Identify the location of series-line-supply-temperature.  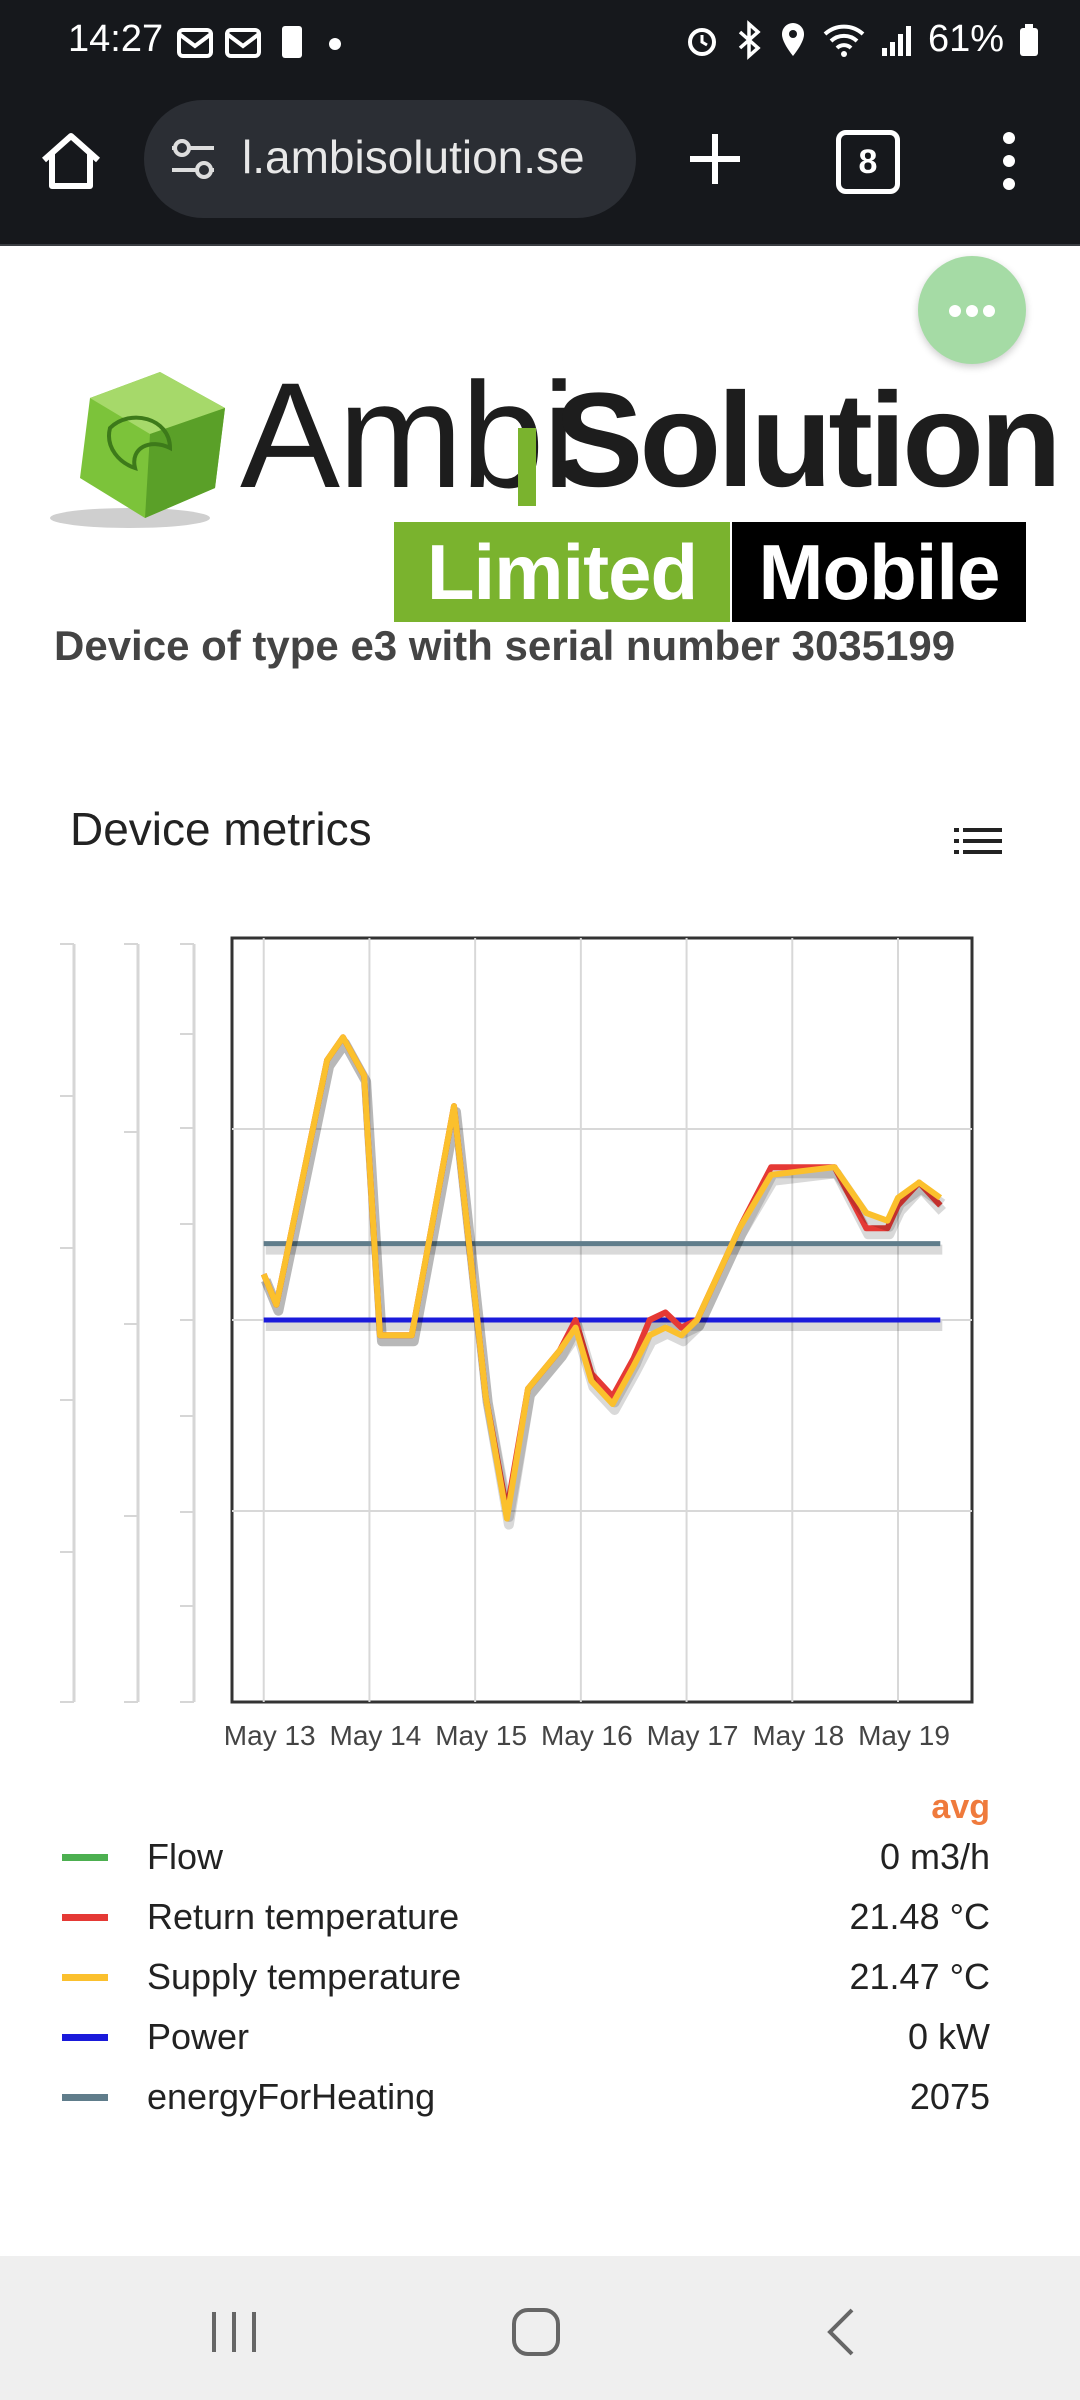
(601, 1278).